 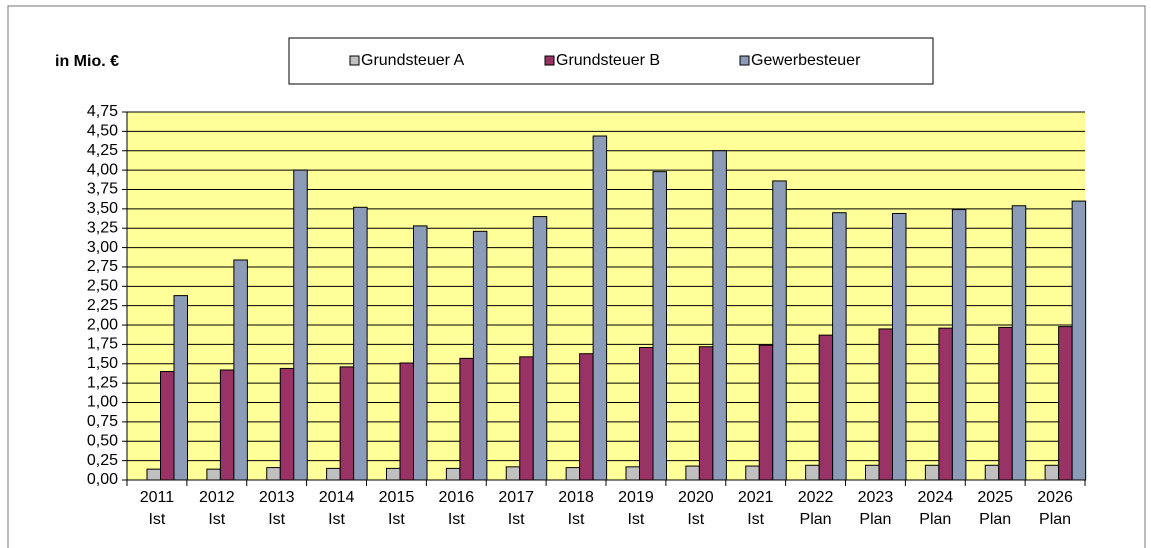 I want to click on legend, so click(x=611, y=61).